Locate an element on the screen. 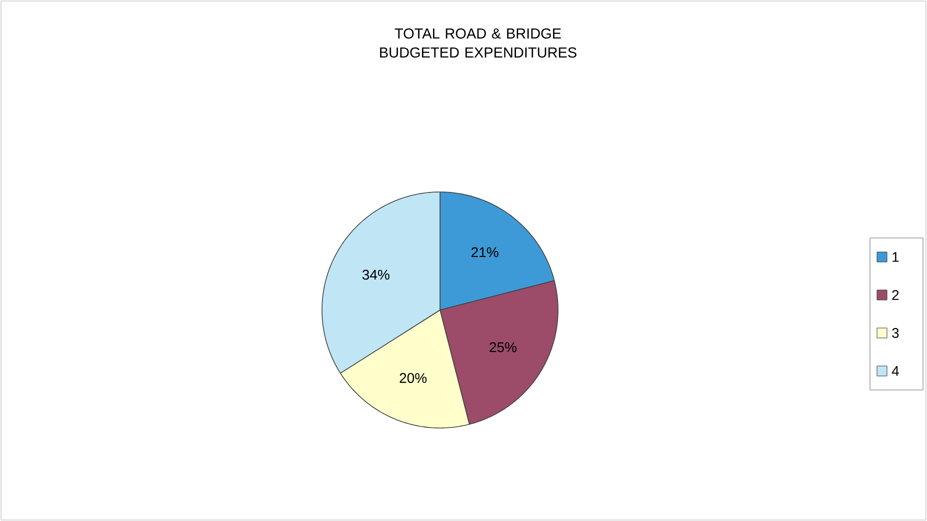  data-label: 34% is located at coordinates (376, 275).